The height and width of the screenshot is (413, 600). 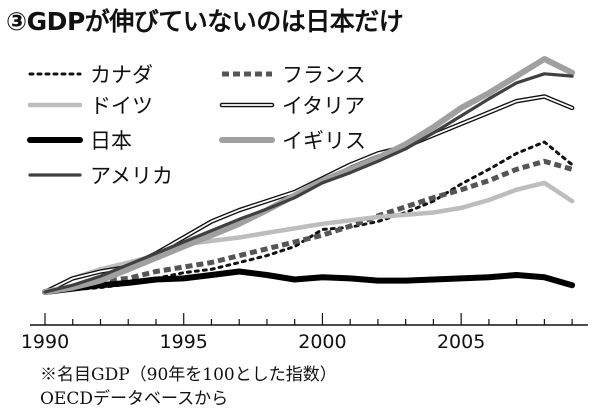 I want to click on legend-item-2: フランス, so click(x=294, y=75).